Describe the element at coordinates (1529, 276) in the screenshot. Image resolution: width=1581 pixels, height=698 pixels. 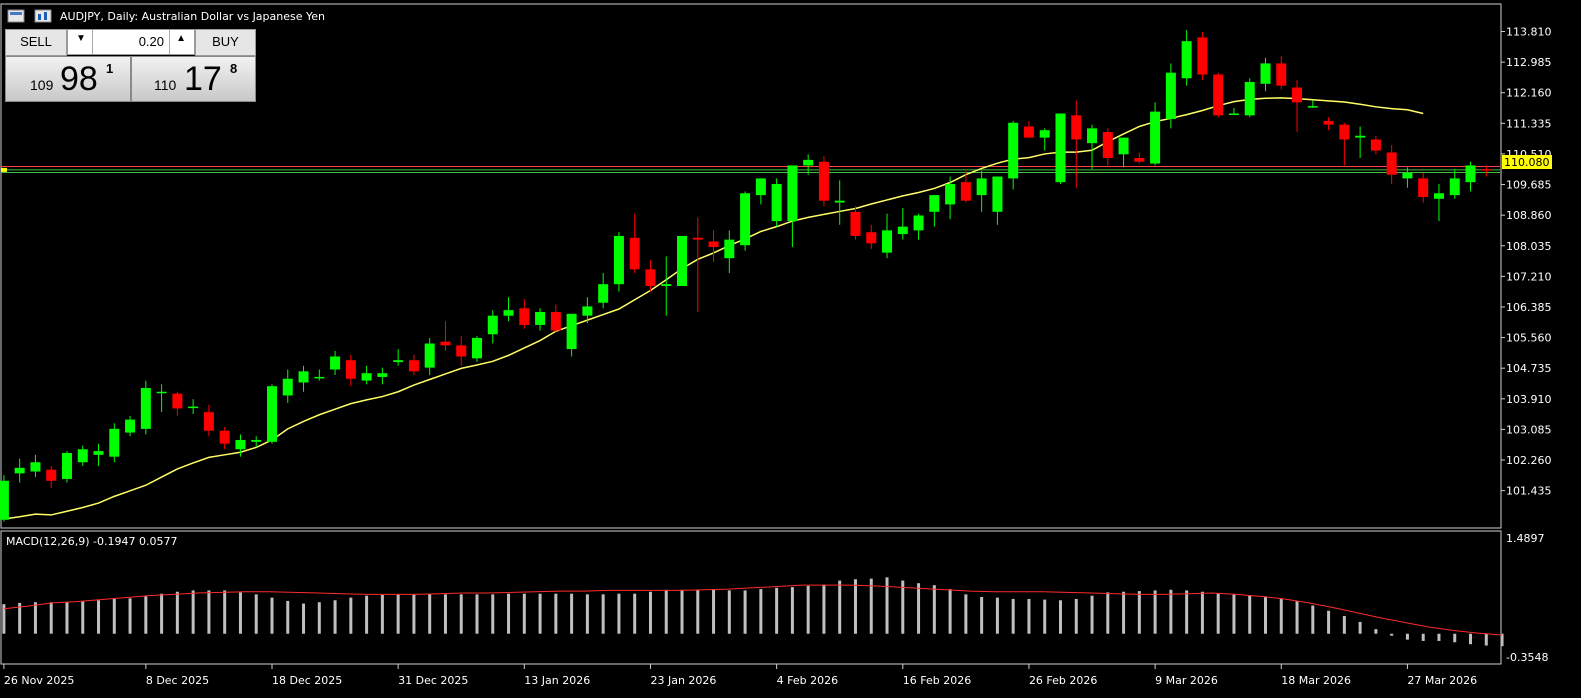
I see `price-tick-label: 107.210` at that location.